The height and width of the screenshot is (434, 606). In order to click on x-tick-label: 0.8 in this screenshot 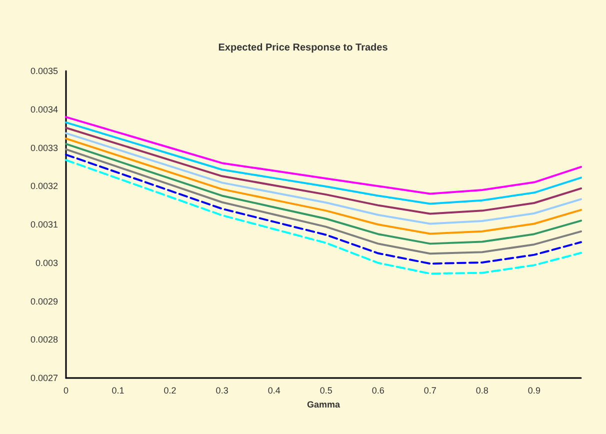, I will do `click(482, 391)`.